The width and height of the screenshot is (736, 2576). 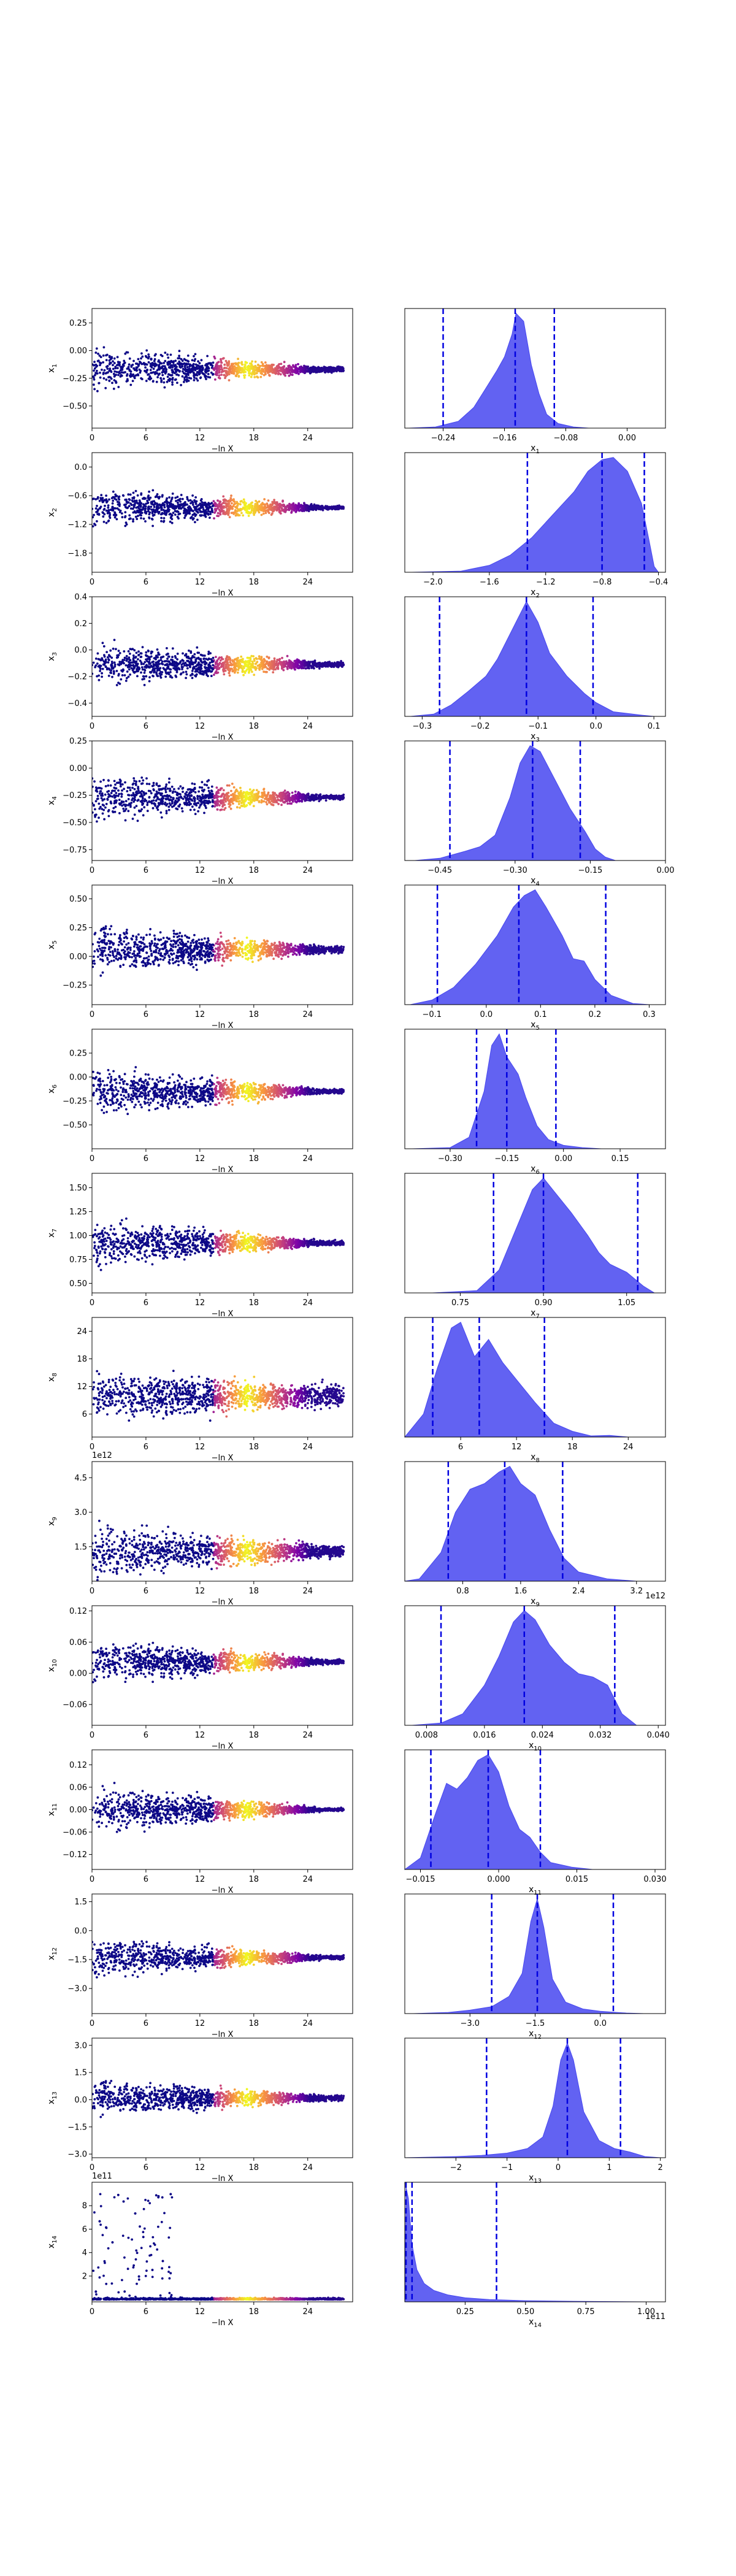 What do you see at coordinates (200, 381) in the screenshot?
I see `scatter-panel-1: 0 6 12 18 24−0.50−0.250.000.25−ln Xx1` at bounding box center [200, 381].